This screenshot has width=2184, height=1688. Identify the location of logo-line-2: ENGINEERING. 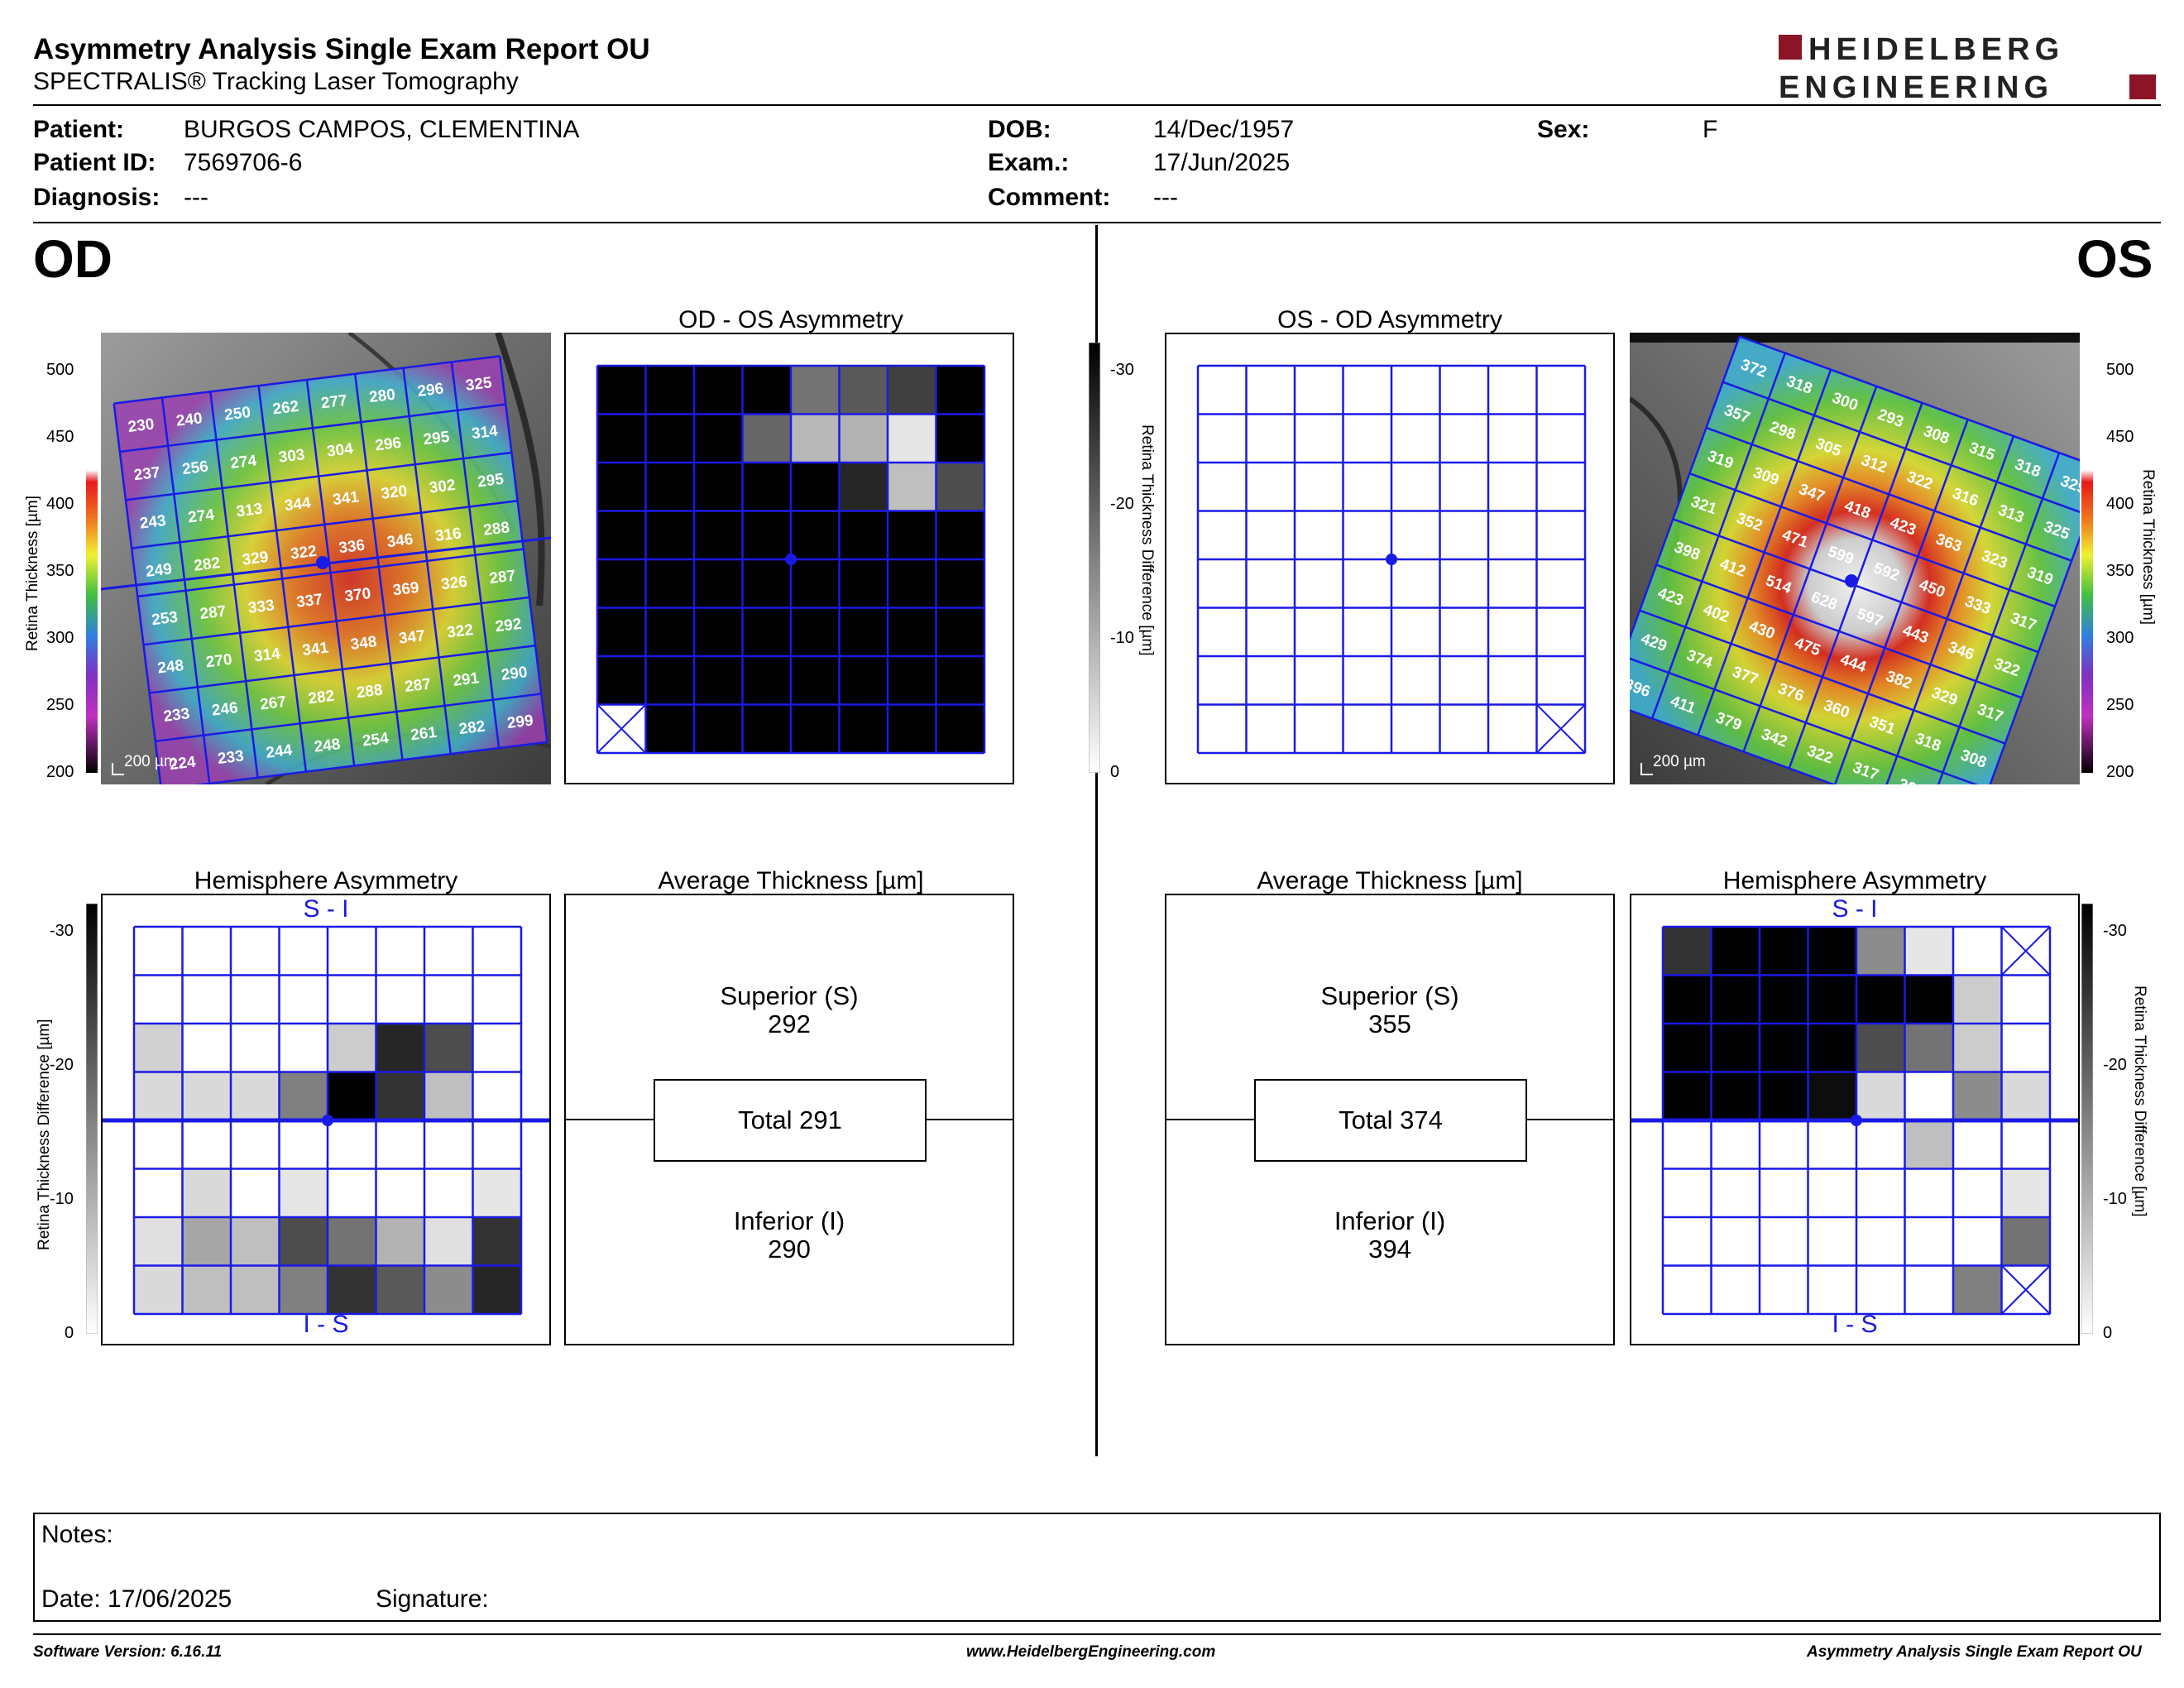
(1916, 86).